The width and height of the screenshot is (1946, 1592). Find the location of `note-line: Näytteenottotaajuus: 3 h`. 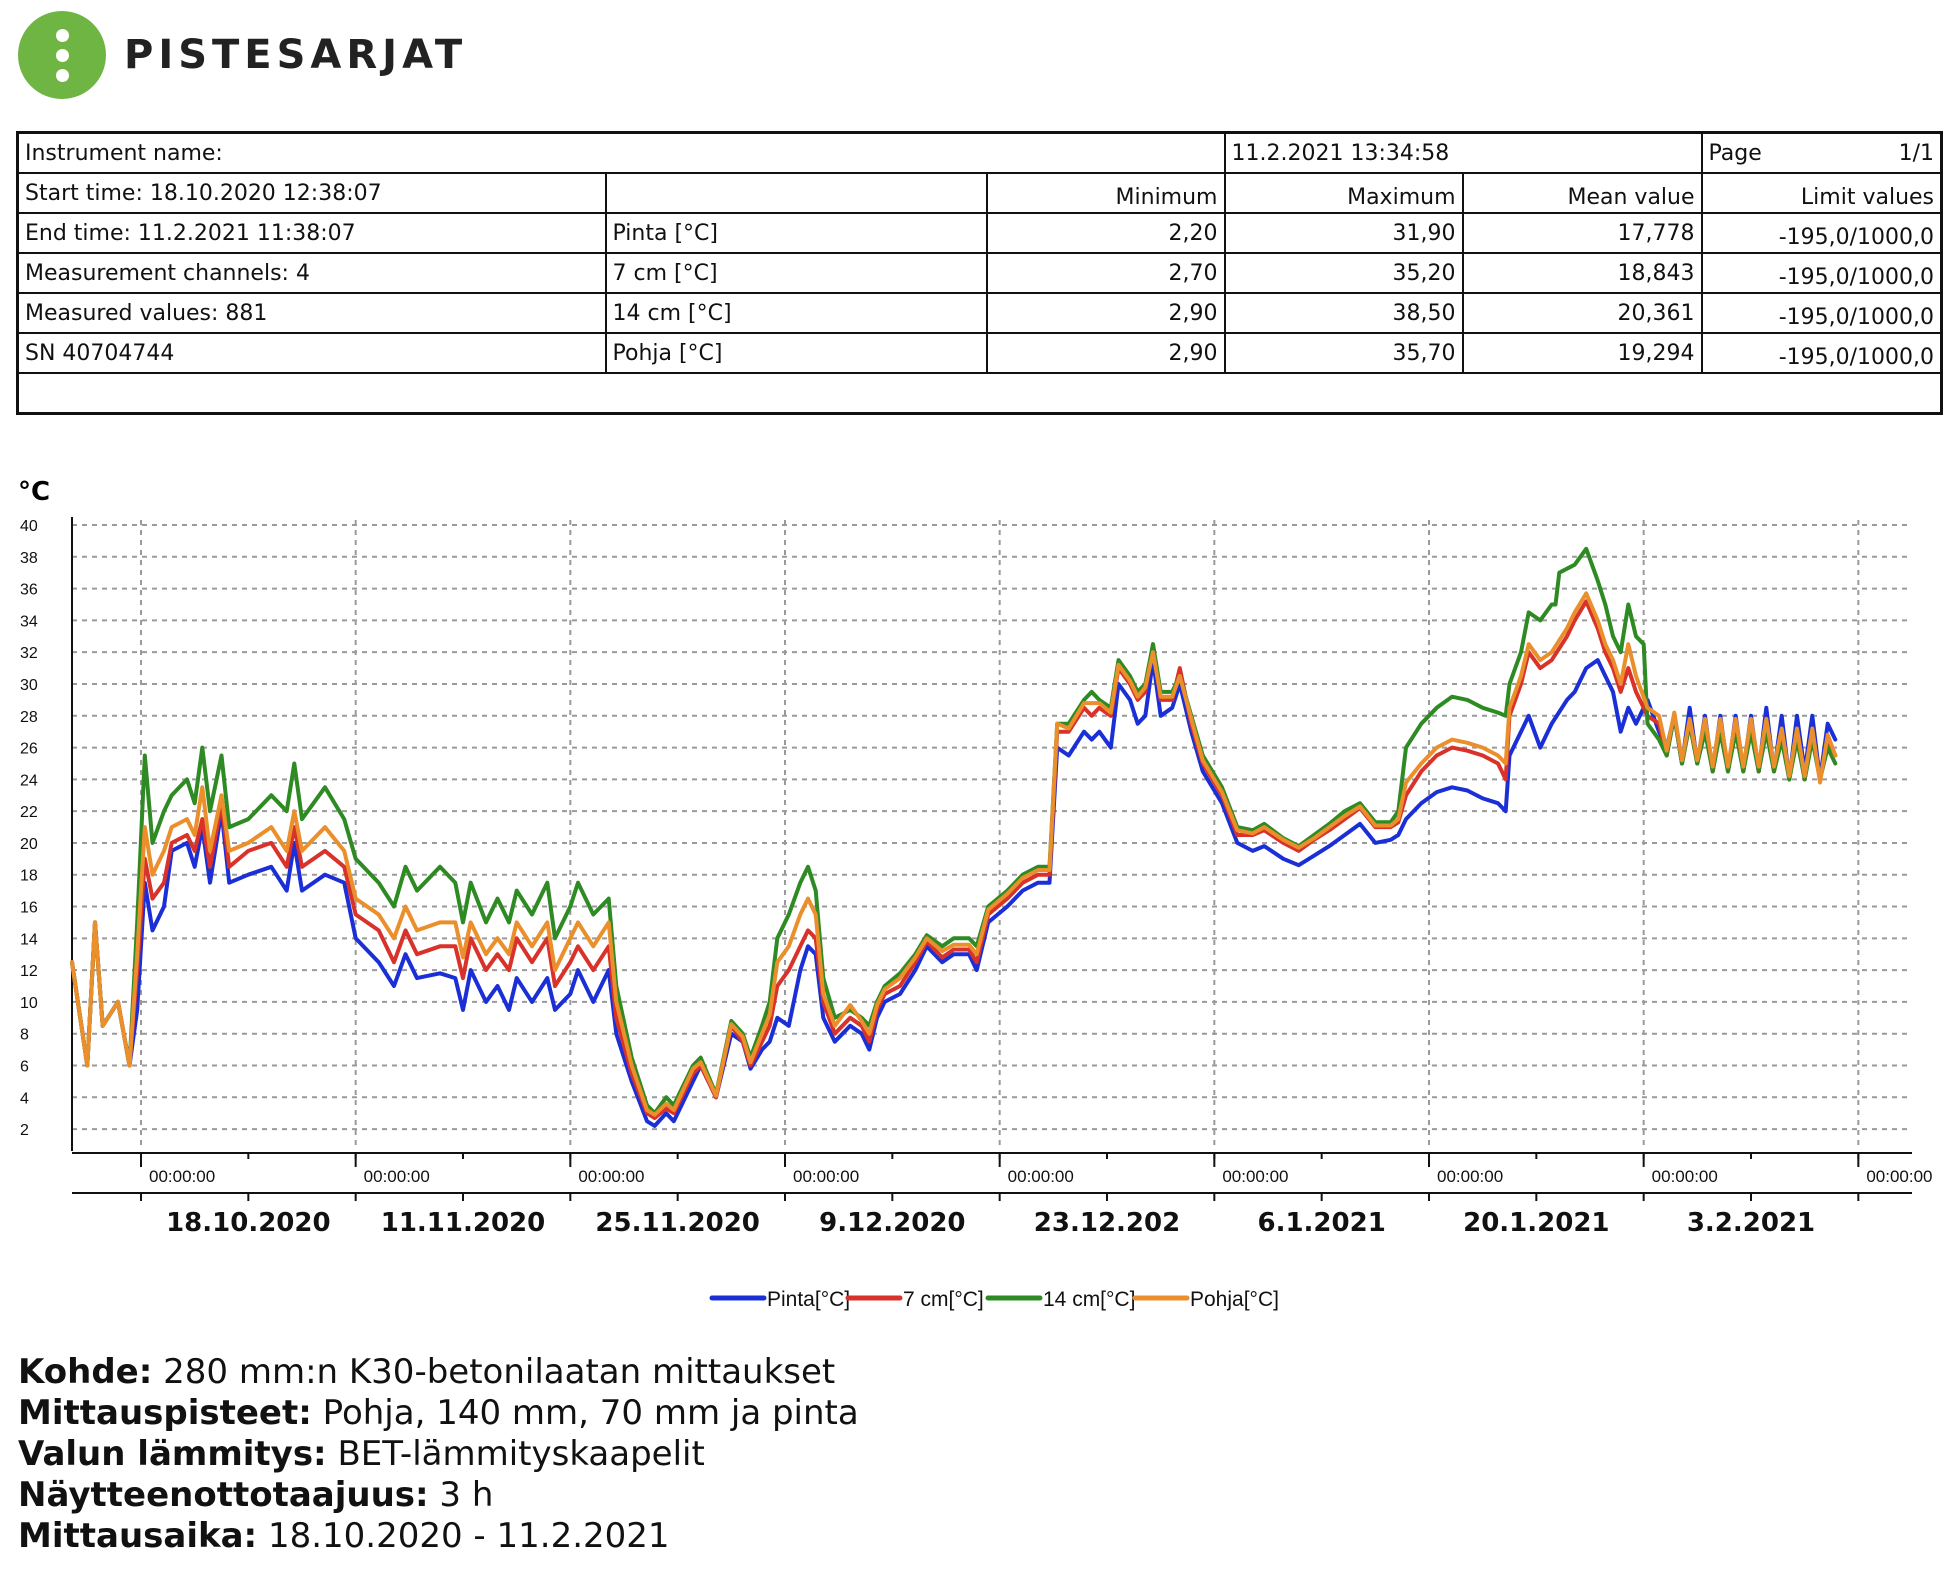

note-line: Näytteenottotaajuus: 3 h is located at coordinates (438, 1495).